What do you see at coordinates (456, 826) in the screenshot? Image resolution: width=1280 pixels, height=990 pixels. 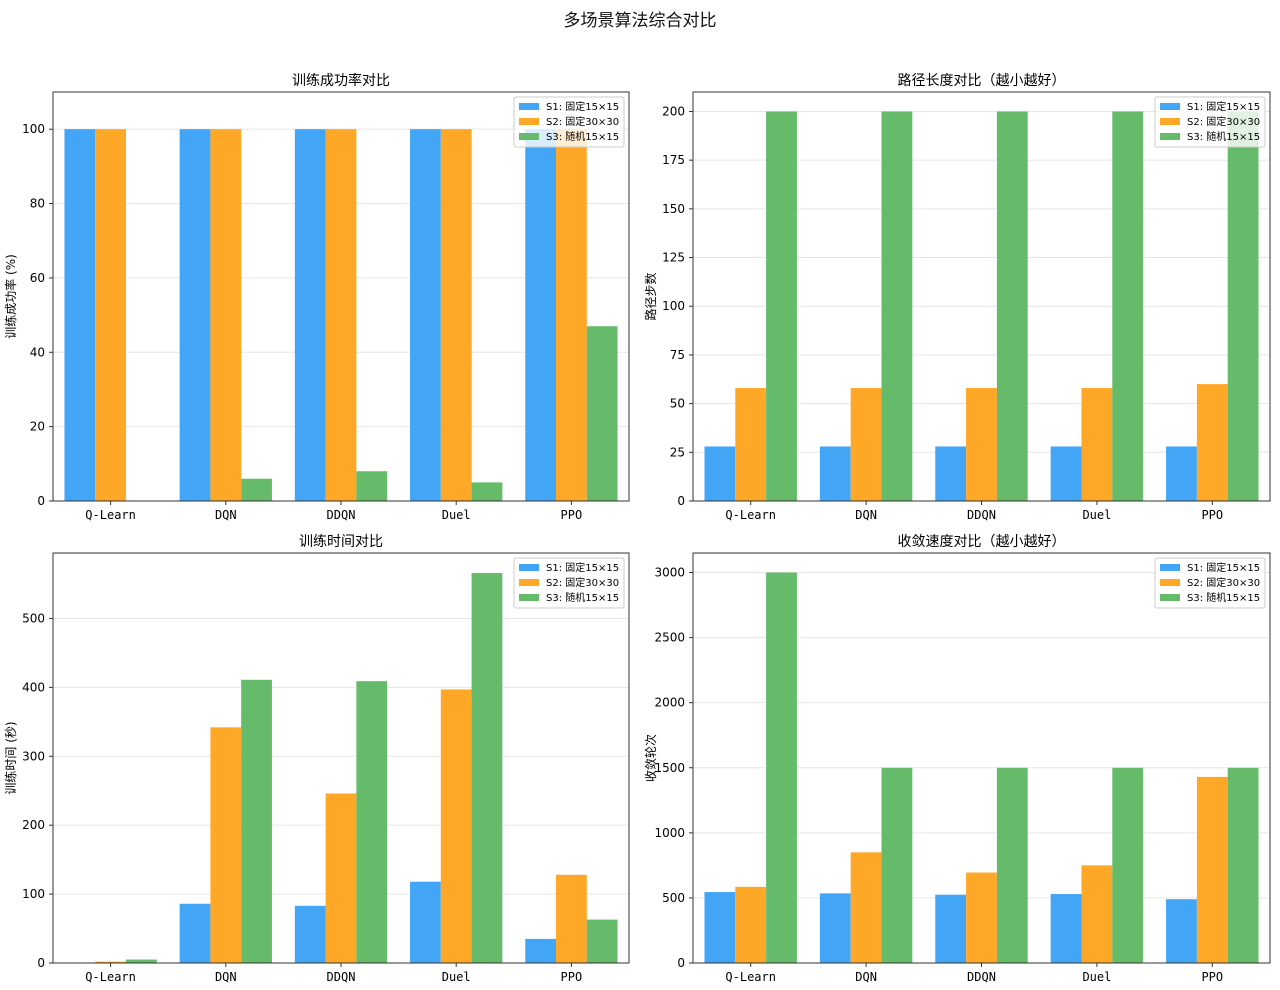 I see `bar-duel-s2` at bounding box center [456, 826].